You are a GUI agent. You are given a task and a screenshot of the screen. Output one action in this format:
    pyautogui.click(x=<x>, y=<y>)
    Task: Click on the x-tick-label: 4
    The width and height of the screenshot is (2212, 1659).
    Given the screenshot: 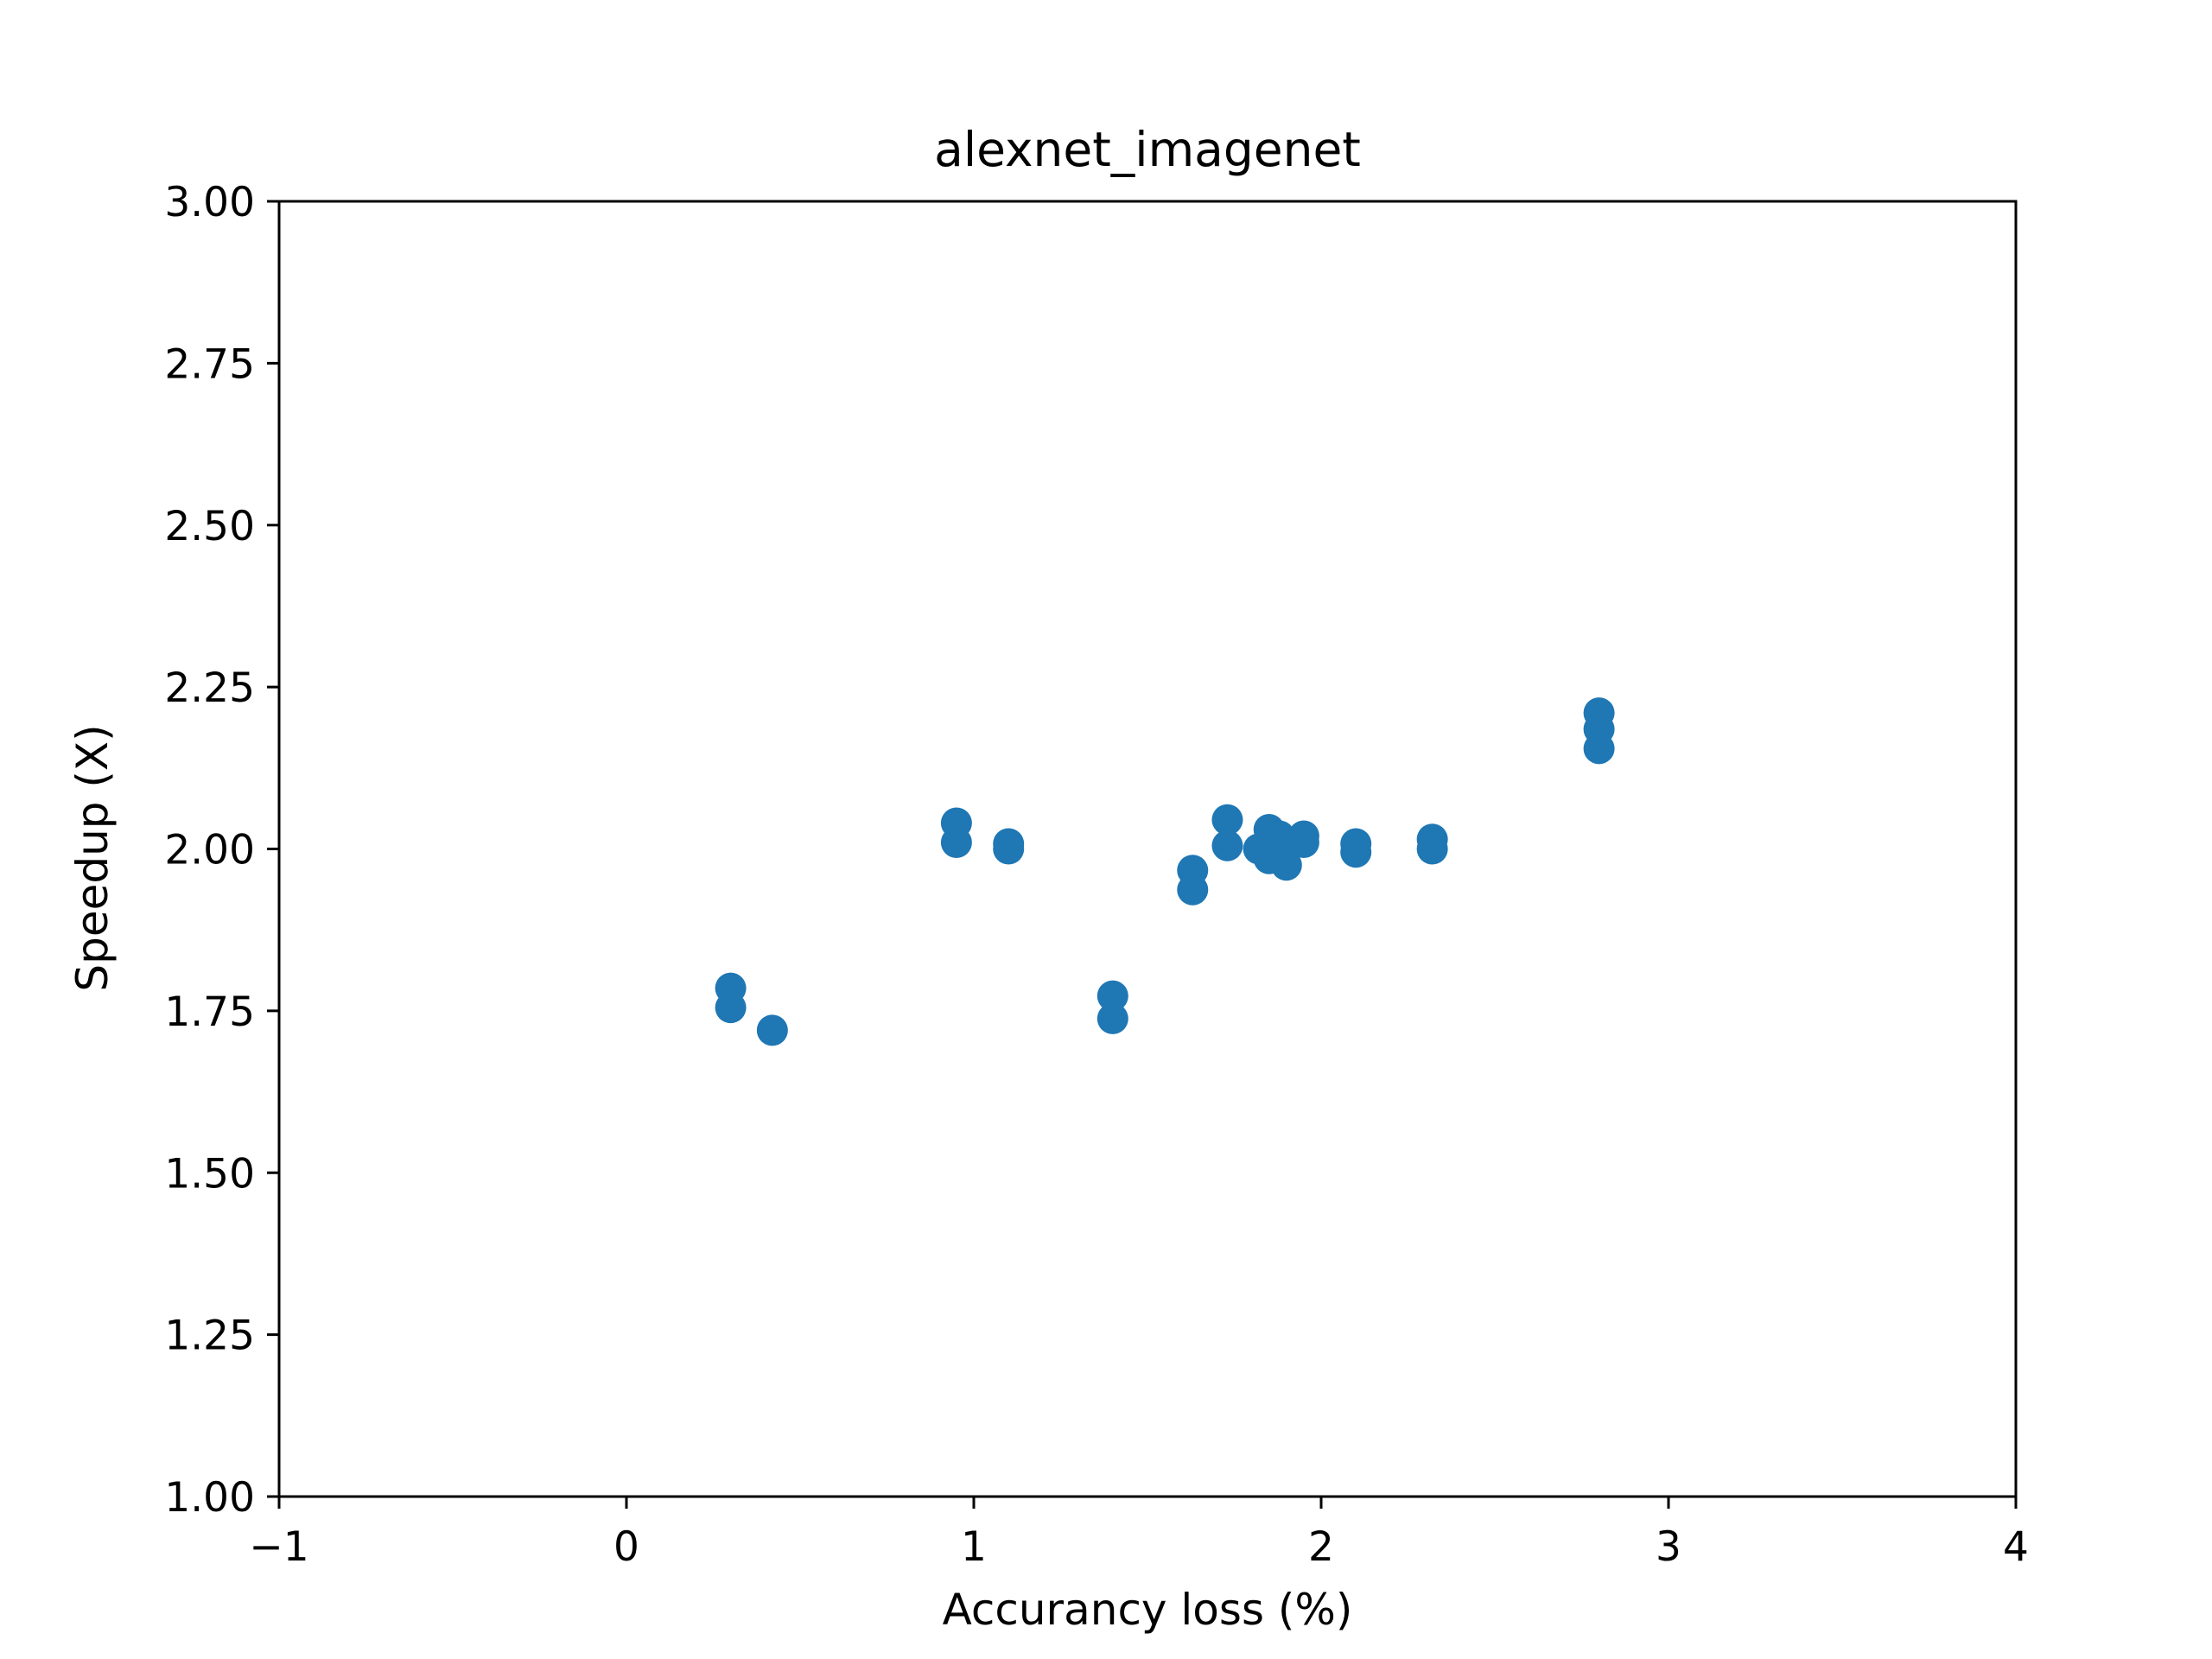 What is the action you would take?
    pyautogui.click(x=2016, y=1547)
    